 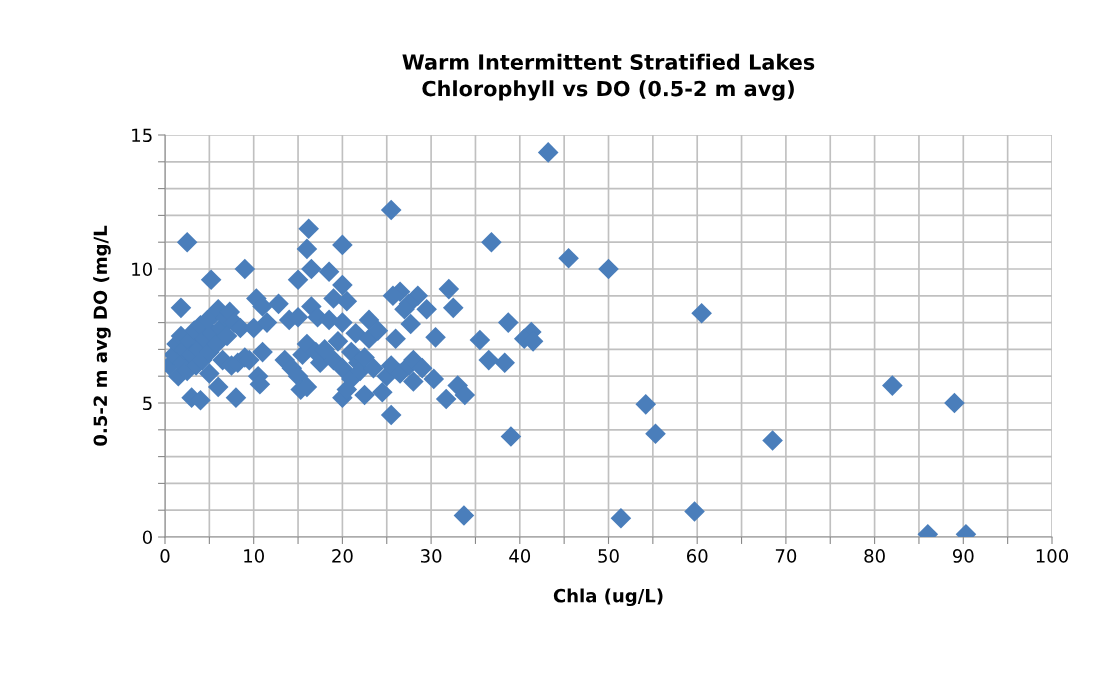 I want to click on x-axis-title: Chla (ug/L), so click(x=608, y=597).